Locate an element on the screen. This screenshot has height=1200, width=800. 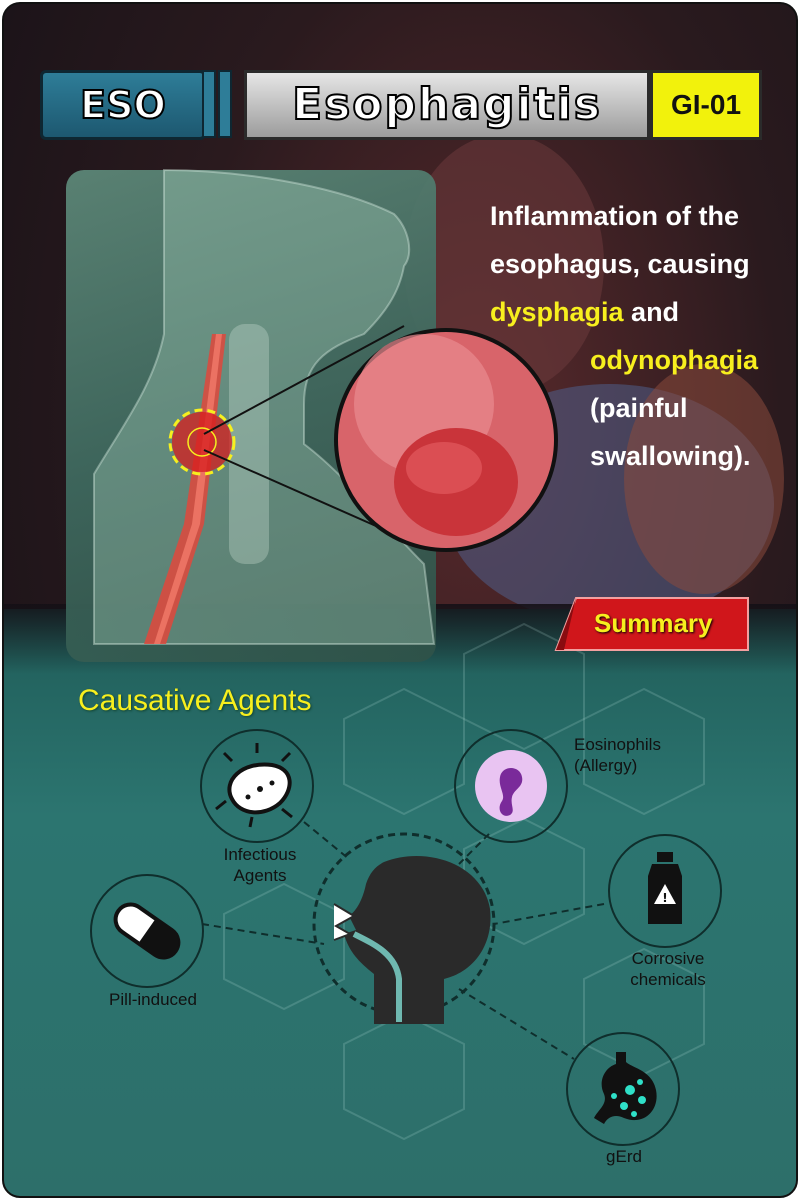
pill-induced-circle is located at coordinates (147, 931).